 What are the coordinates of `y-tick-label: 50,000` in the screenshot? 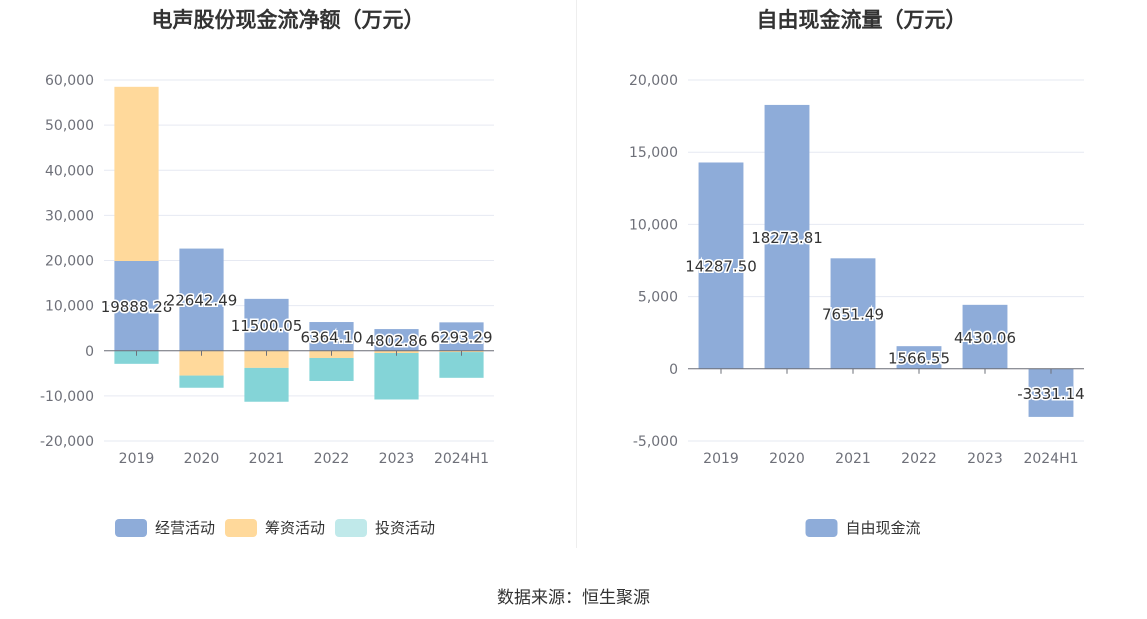 It's located at (69, 126).